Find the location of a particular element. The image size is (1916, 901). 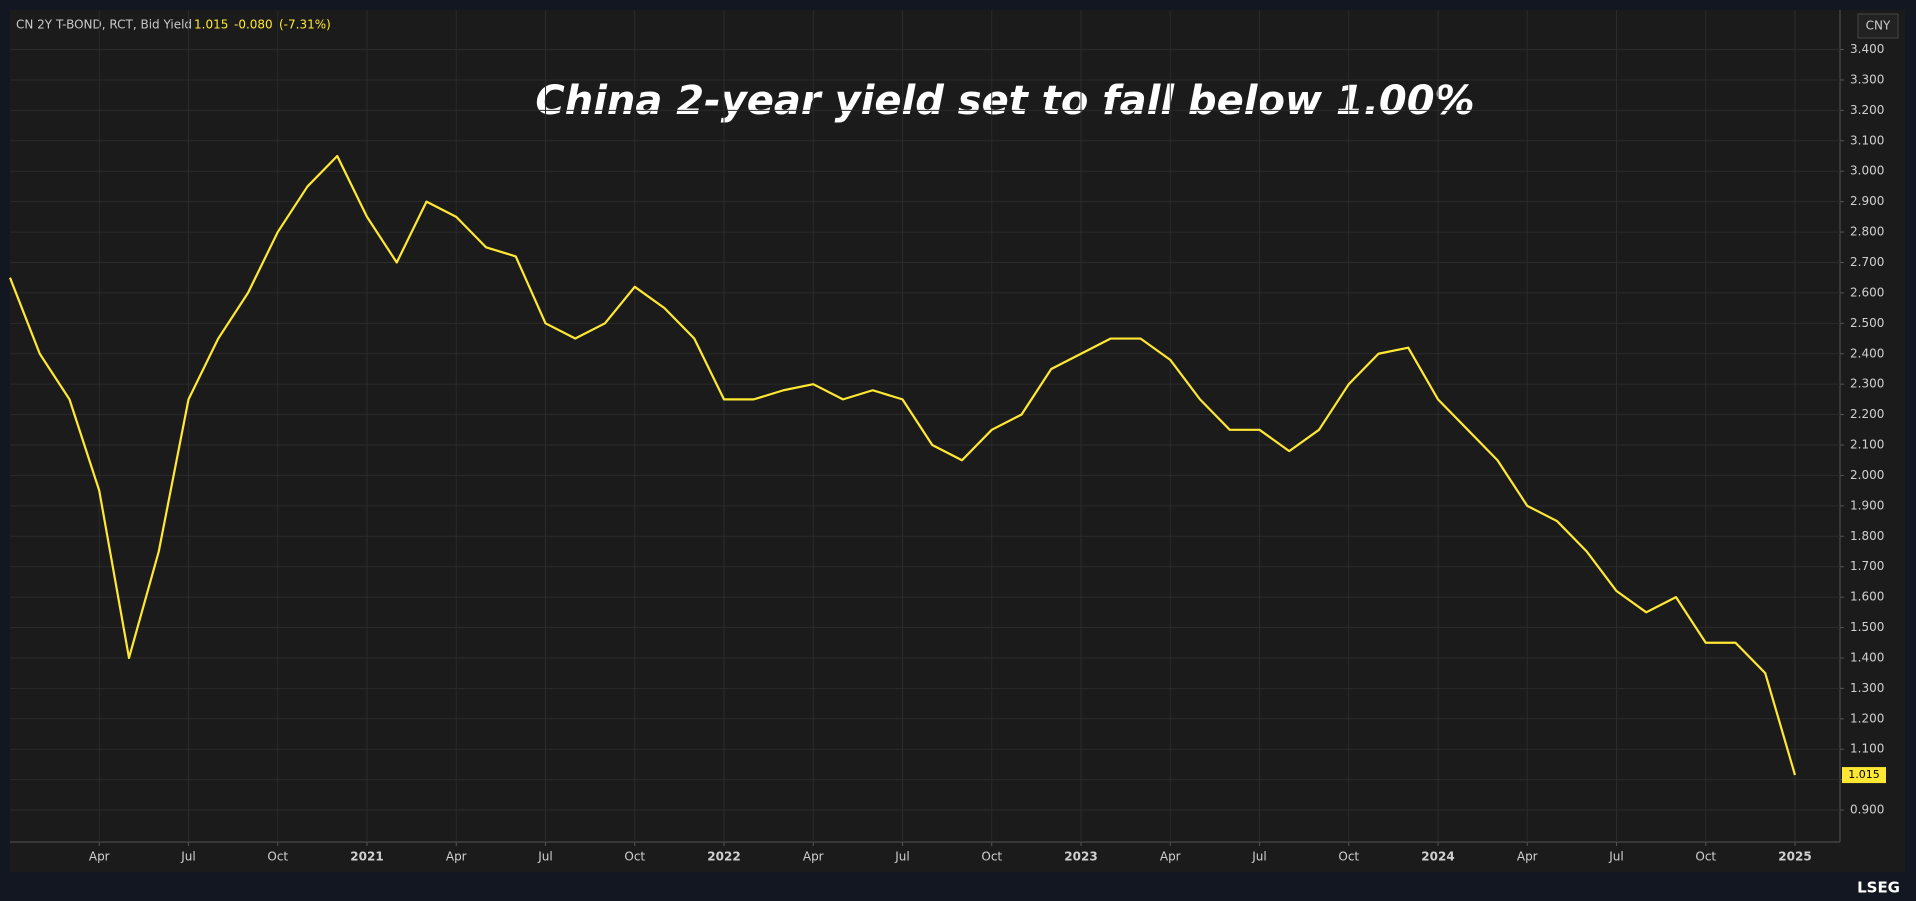

last-value-box is located at coordinates (1864, 775).